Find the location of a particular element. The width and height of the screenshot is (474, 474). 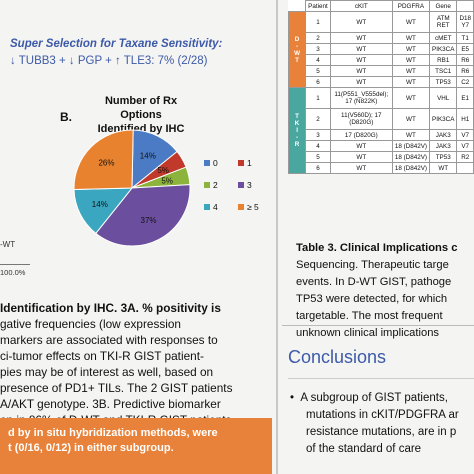

super-selection-line: ↓ TUBB3 + ↓ PGP + ↑ TLE3: 7% (2/28) is located at coordinates (109, 61).